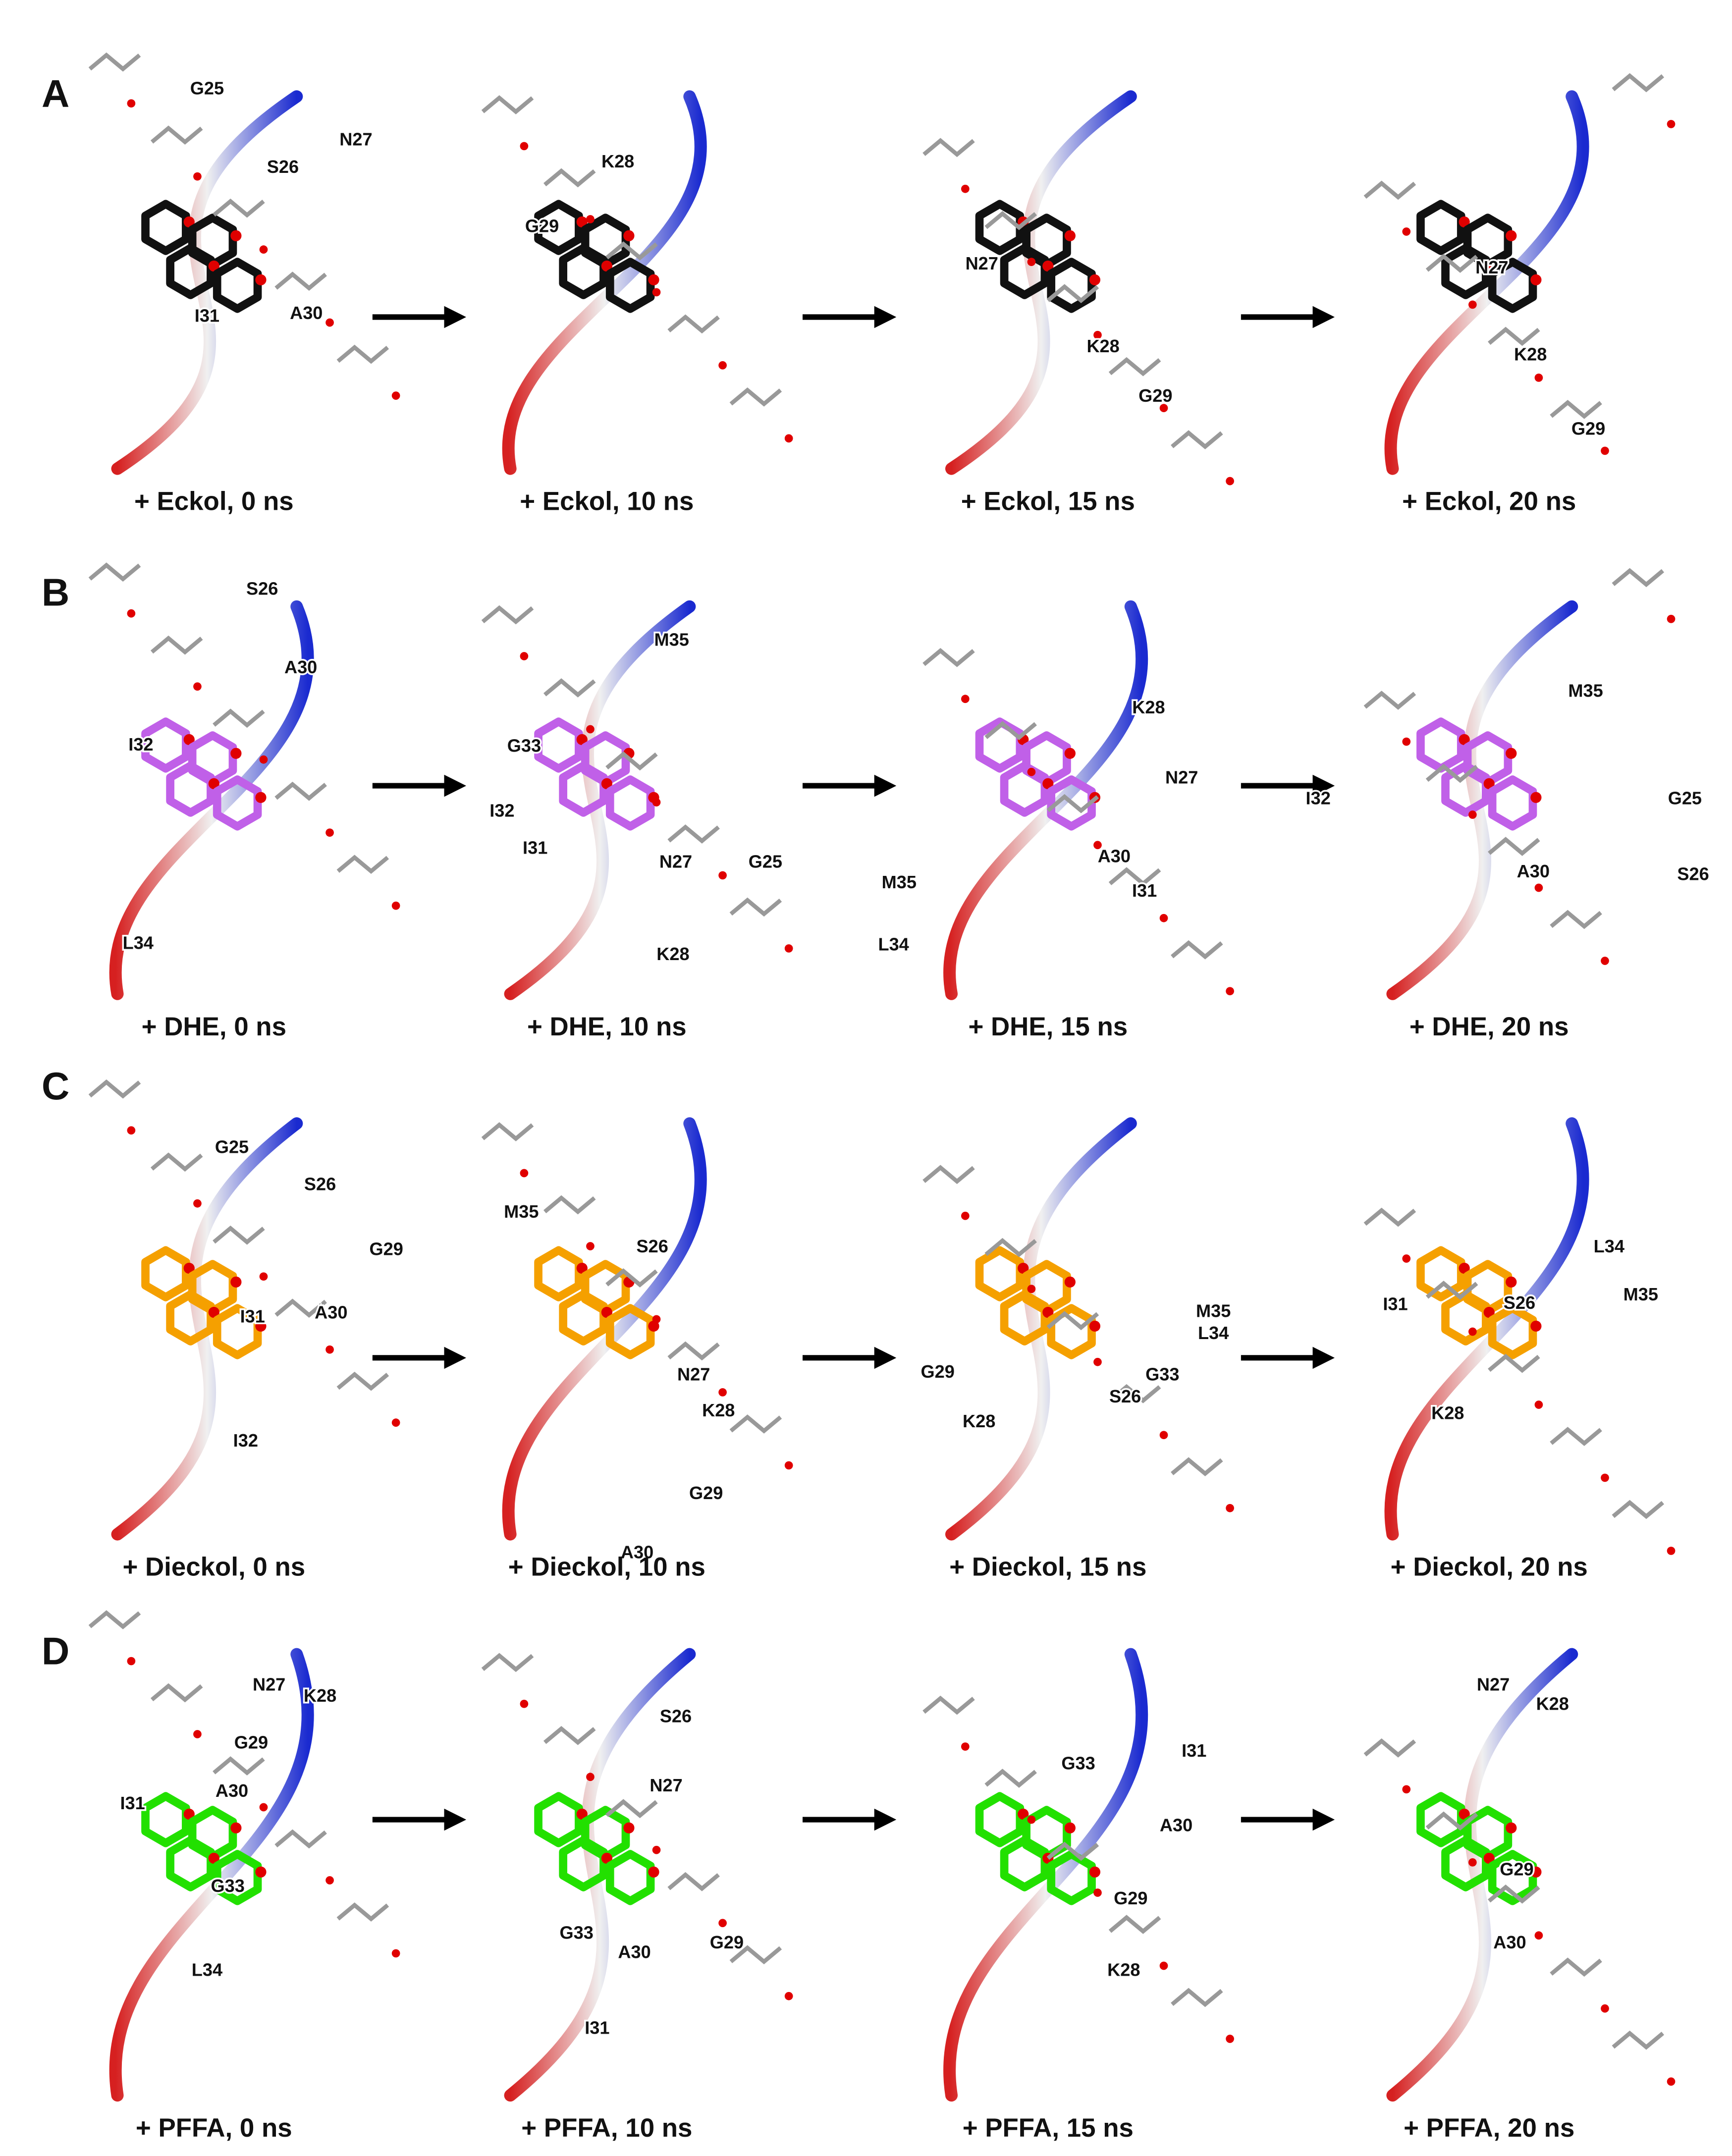 The width and height of the screenshot is (1732, 2156). I want to click on residue-label: N27, so click(676, 861).